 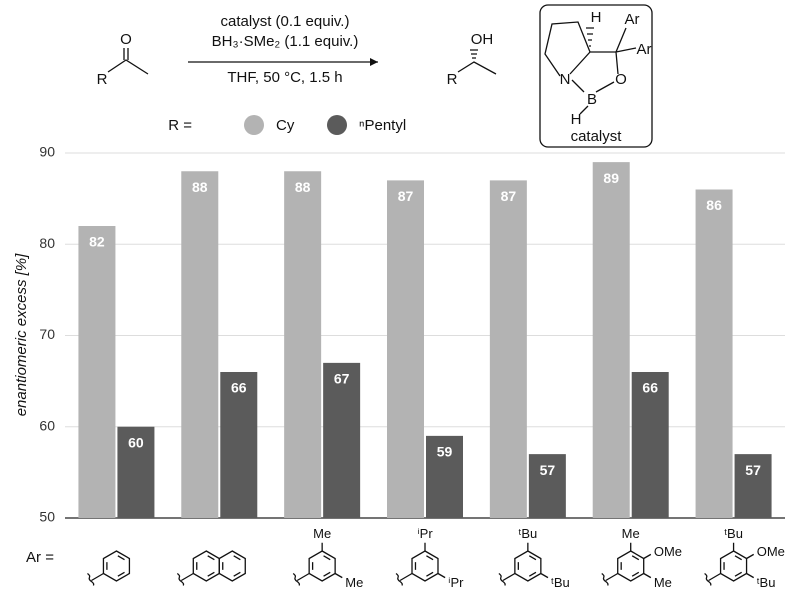 What do you see at coordinates (565, 79) in the screenshot?
I see `atom: N` at bounding box center [565, 79].